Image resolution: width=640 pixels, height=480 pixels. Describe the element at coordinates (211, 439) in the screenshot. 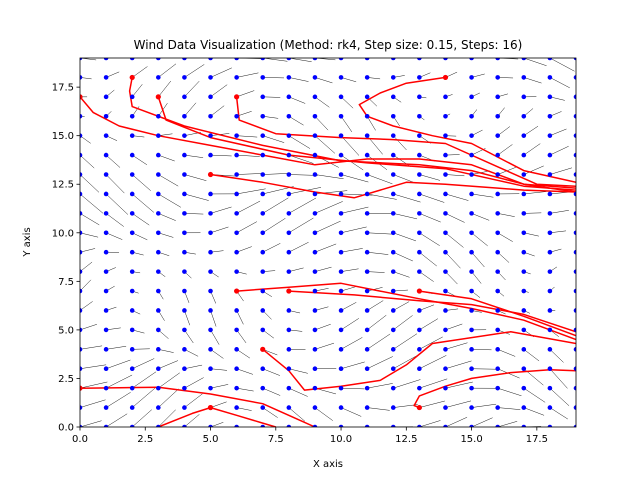

I see `x-tick-label: 5.0` at that location.